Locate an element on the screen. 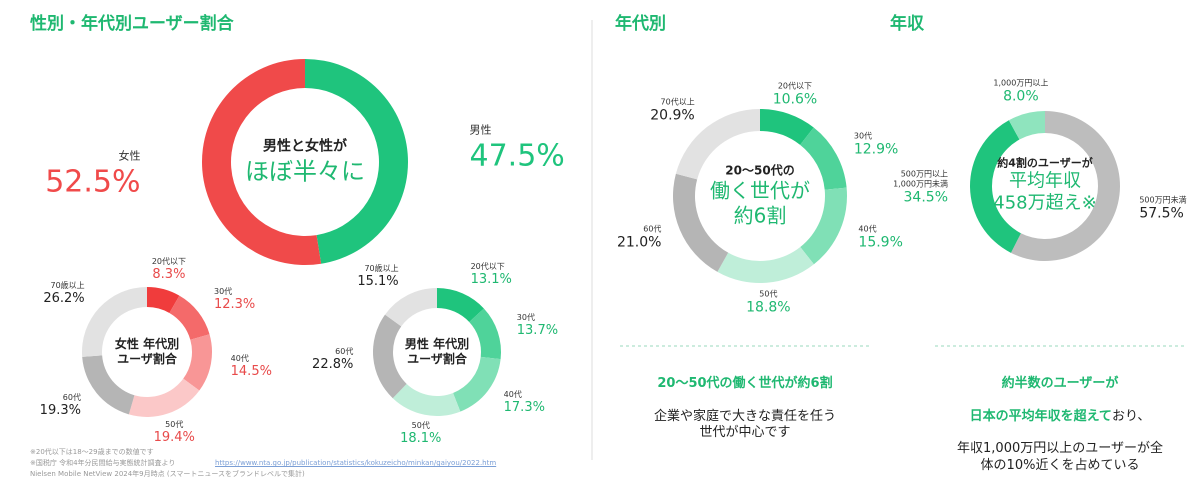  value-label: 26.2% is located at coordinates (64, 299).